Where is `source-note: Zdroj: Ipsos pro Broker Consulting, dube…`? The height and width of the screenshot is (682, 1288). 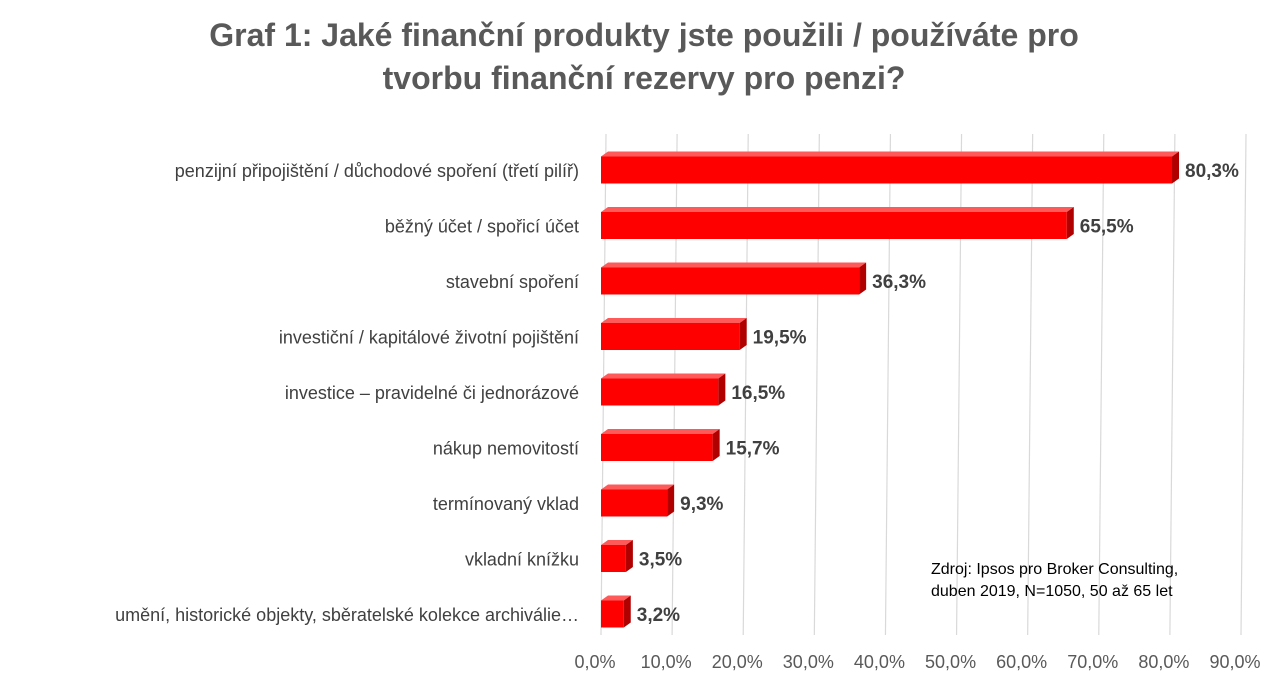 source-note: Zdroj: Ipsos pro Broker Consulting, dube… is located at coordinates (1054, 581).